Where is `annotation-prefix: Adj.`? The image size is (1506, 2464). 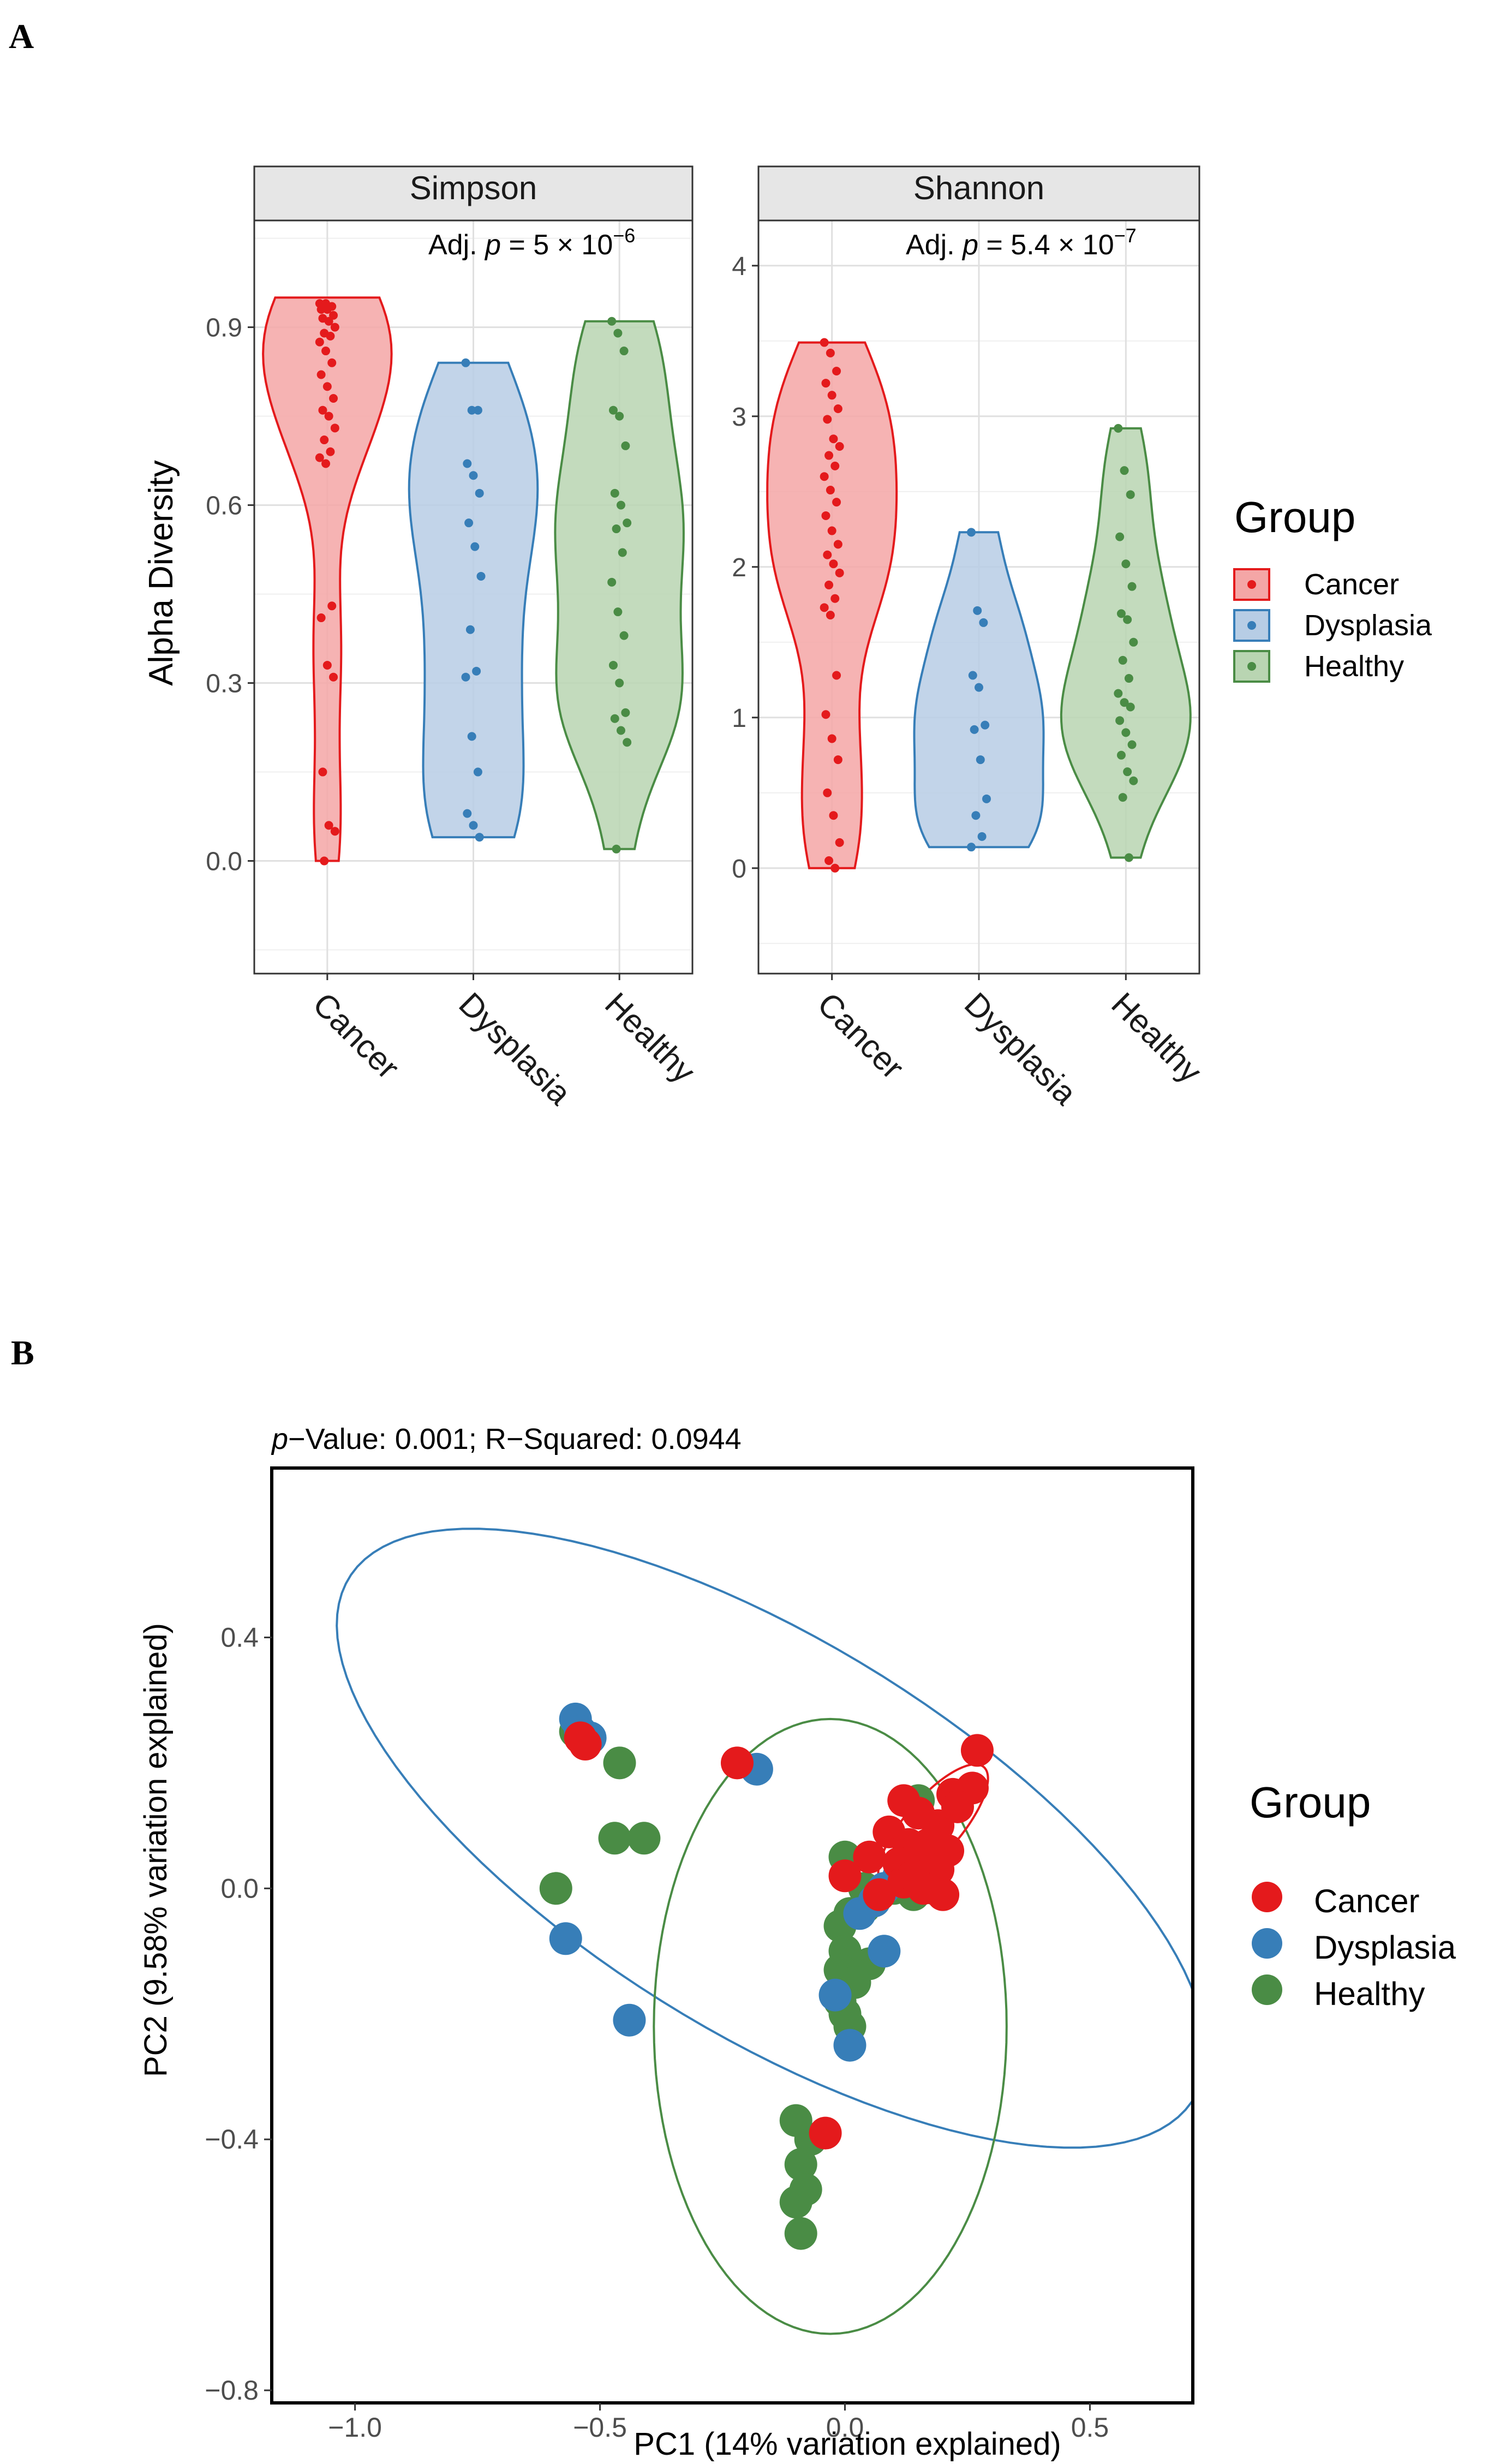
annotation-prefix: Adj. is located at coordinates (456, 245).